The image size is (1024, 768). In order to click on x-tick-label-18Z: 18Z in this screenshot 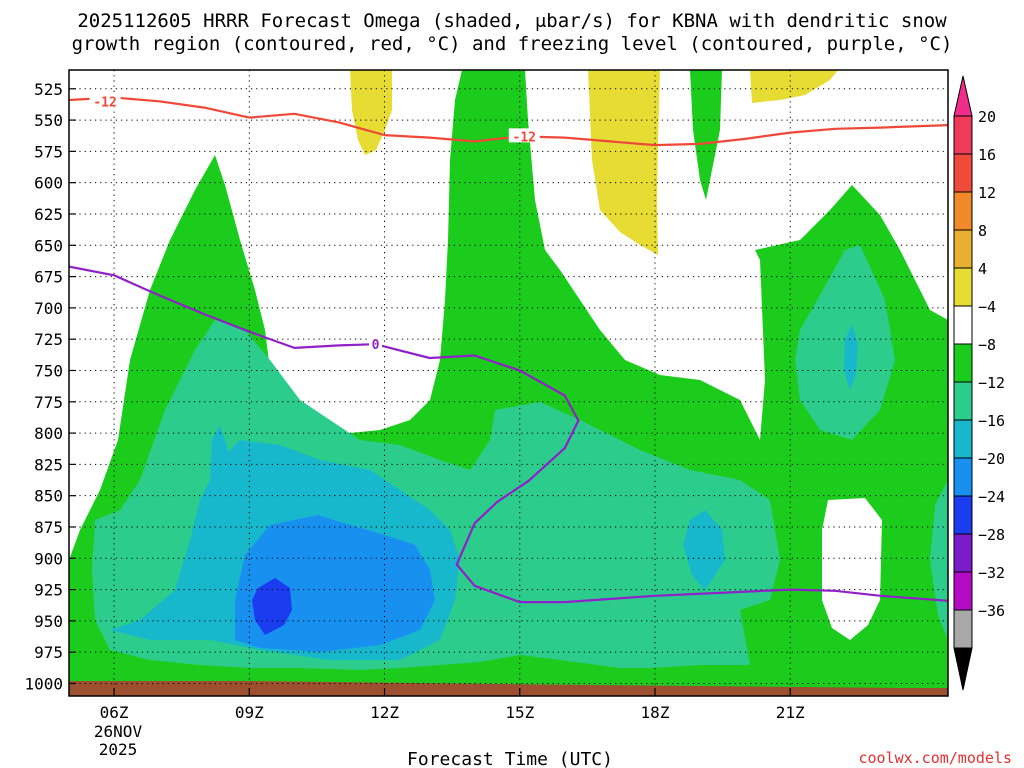, I will do `click(655, 712)`.